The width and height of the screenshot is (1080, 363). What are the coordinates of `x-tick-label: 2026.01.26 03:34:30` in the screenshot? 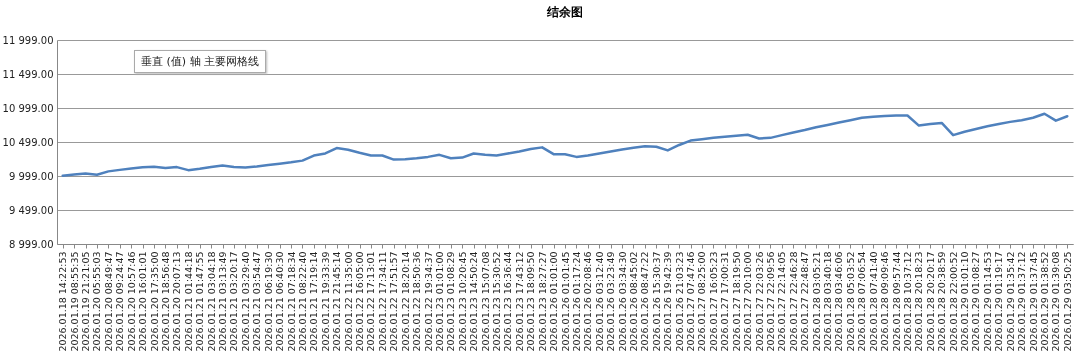 It's located at (622, 301).